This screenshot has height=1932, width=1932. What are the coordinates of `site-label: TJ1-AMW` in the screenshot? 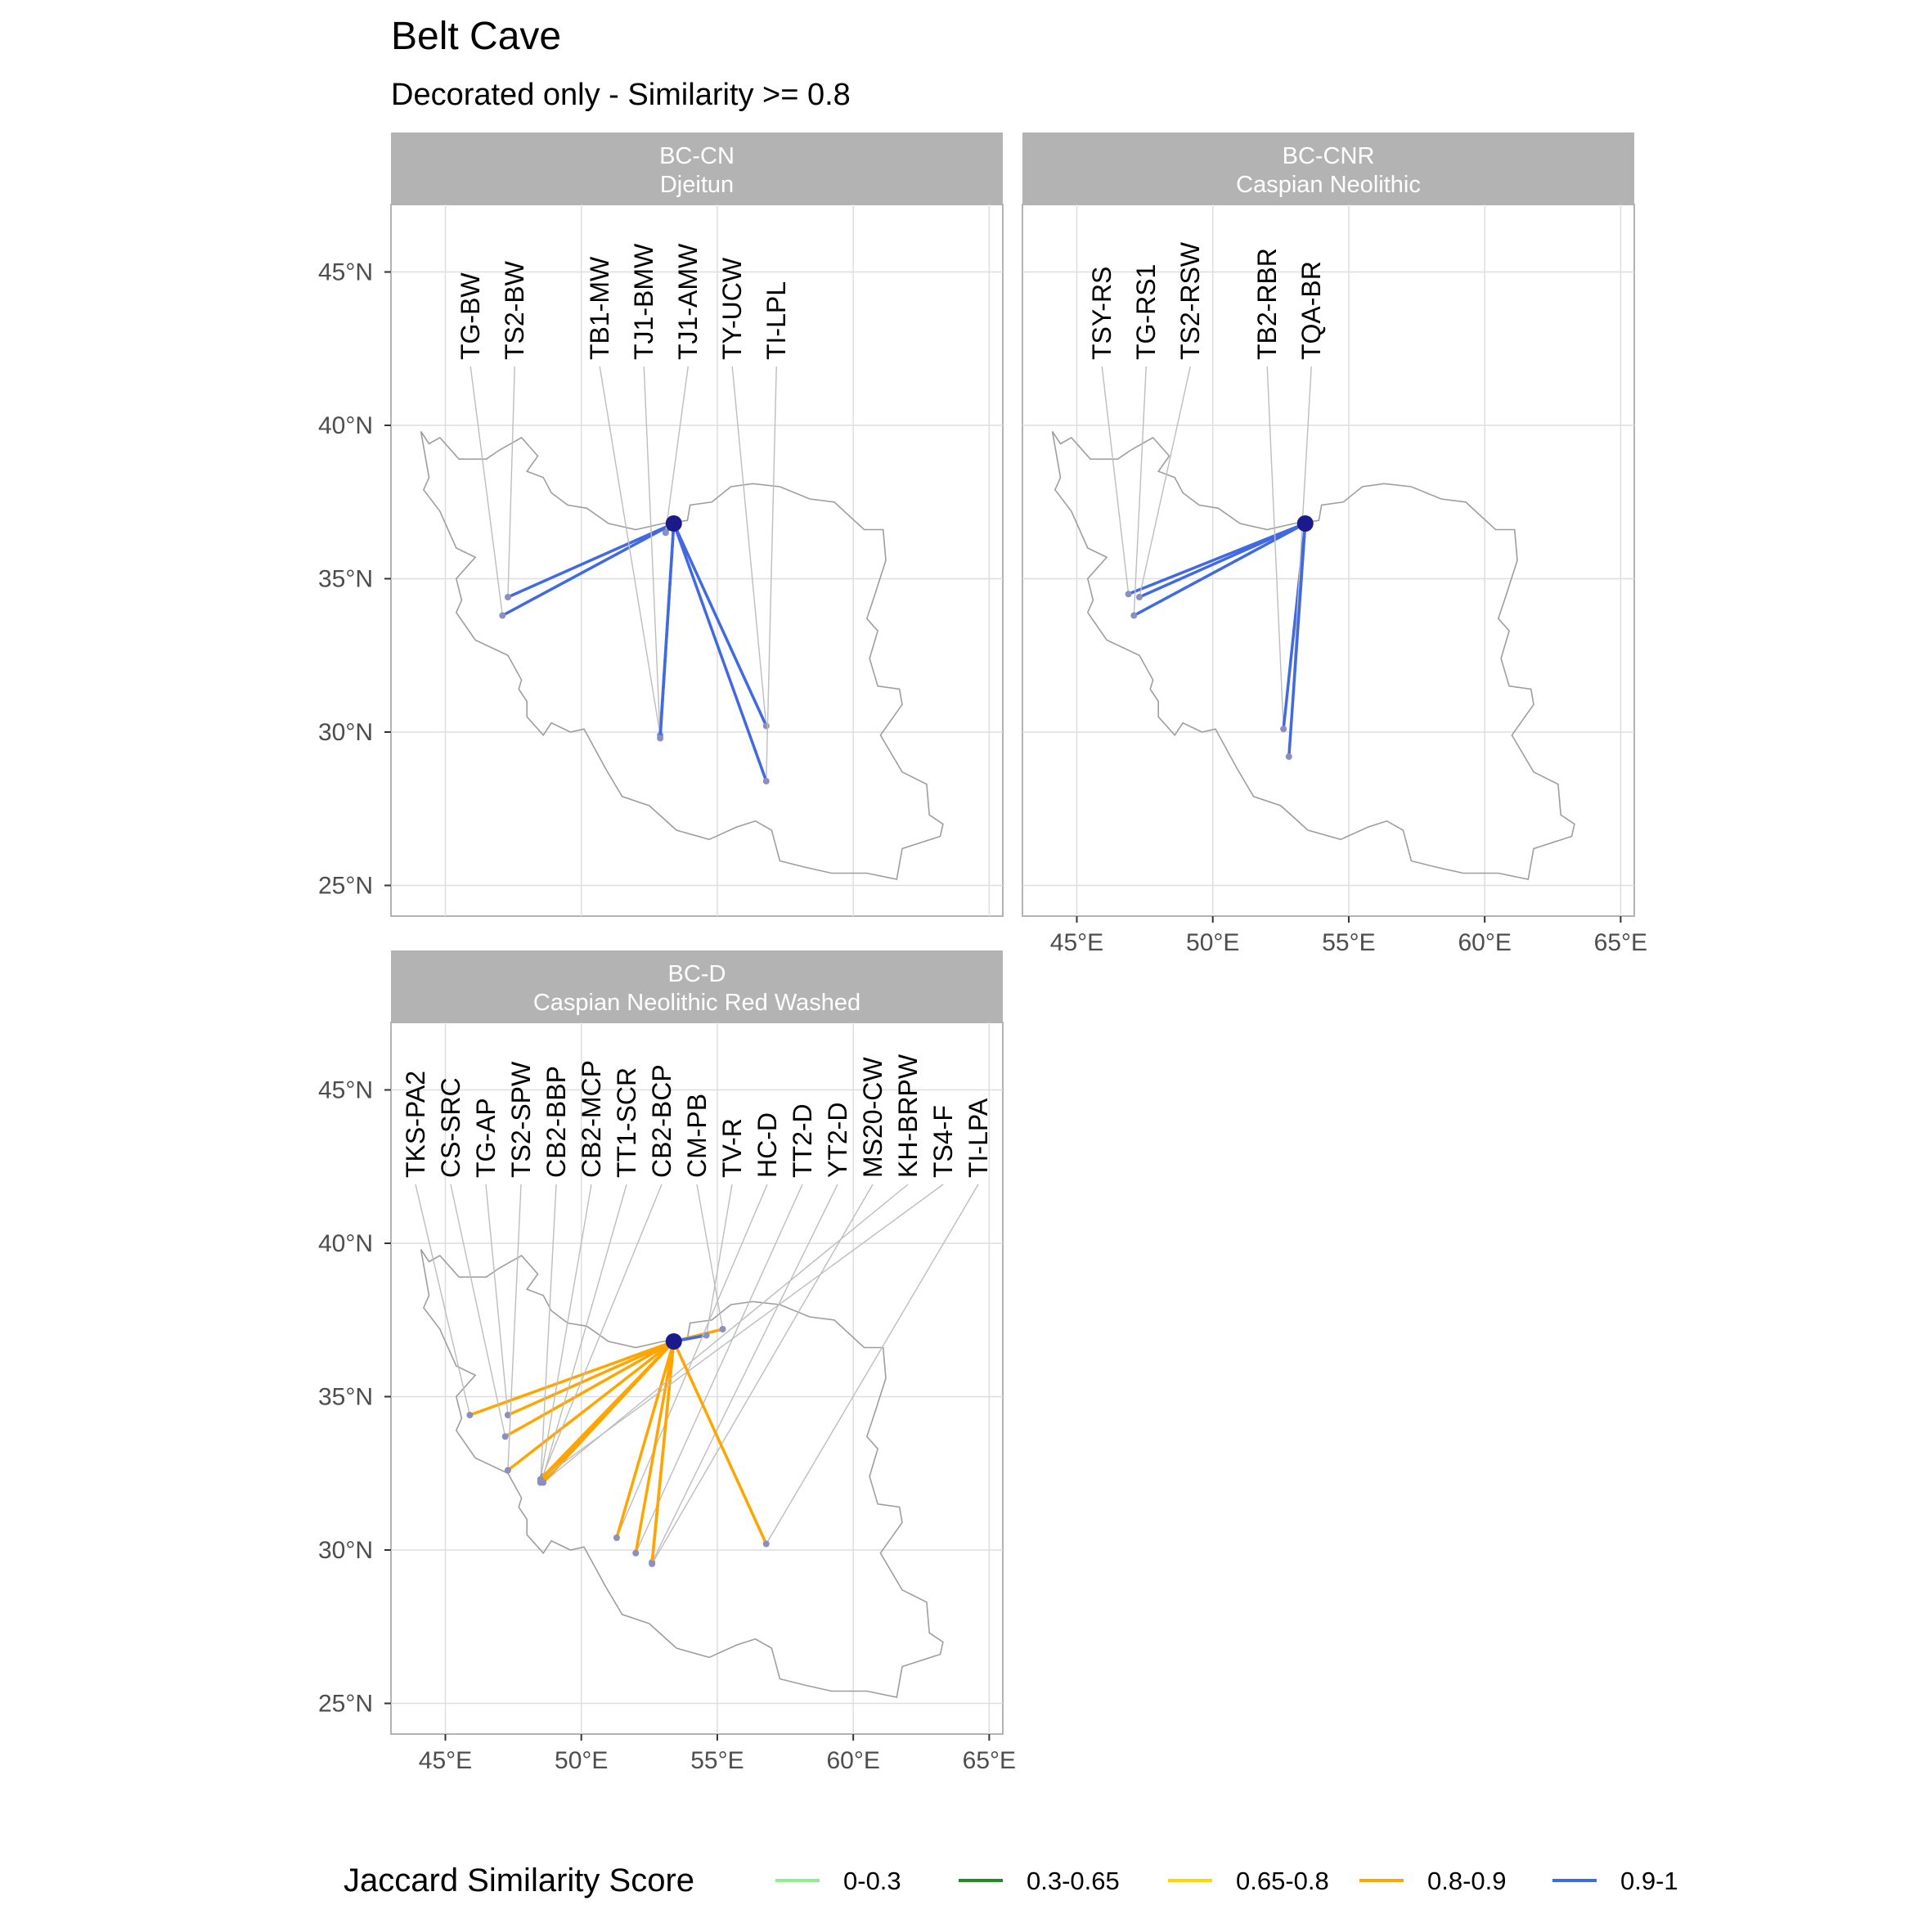 It's located at (688, 301).